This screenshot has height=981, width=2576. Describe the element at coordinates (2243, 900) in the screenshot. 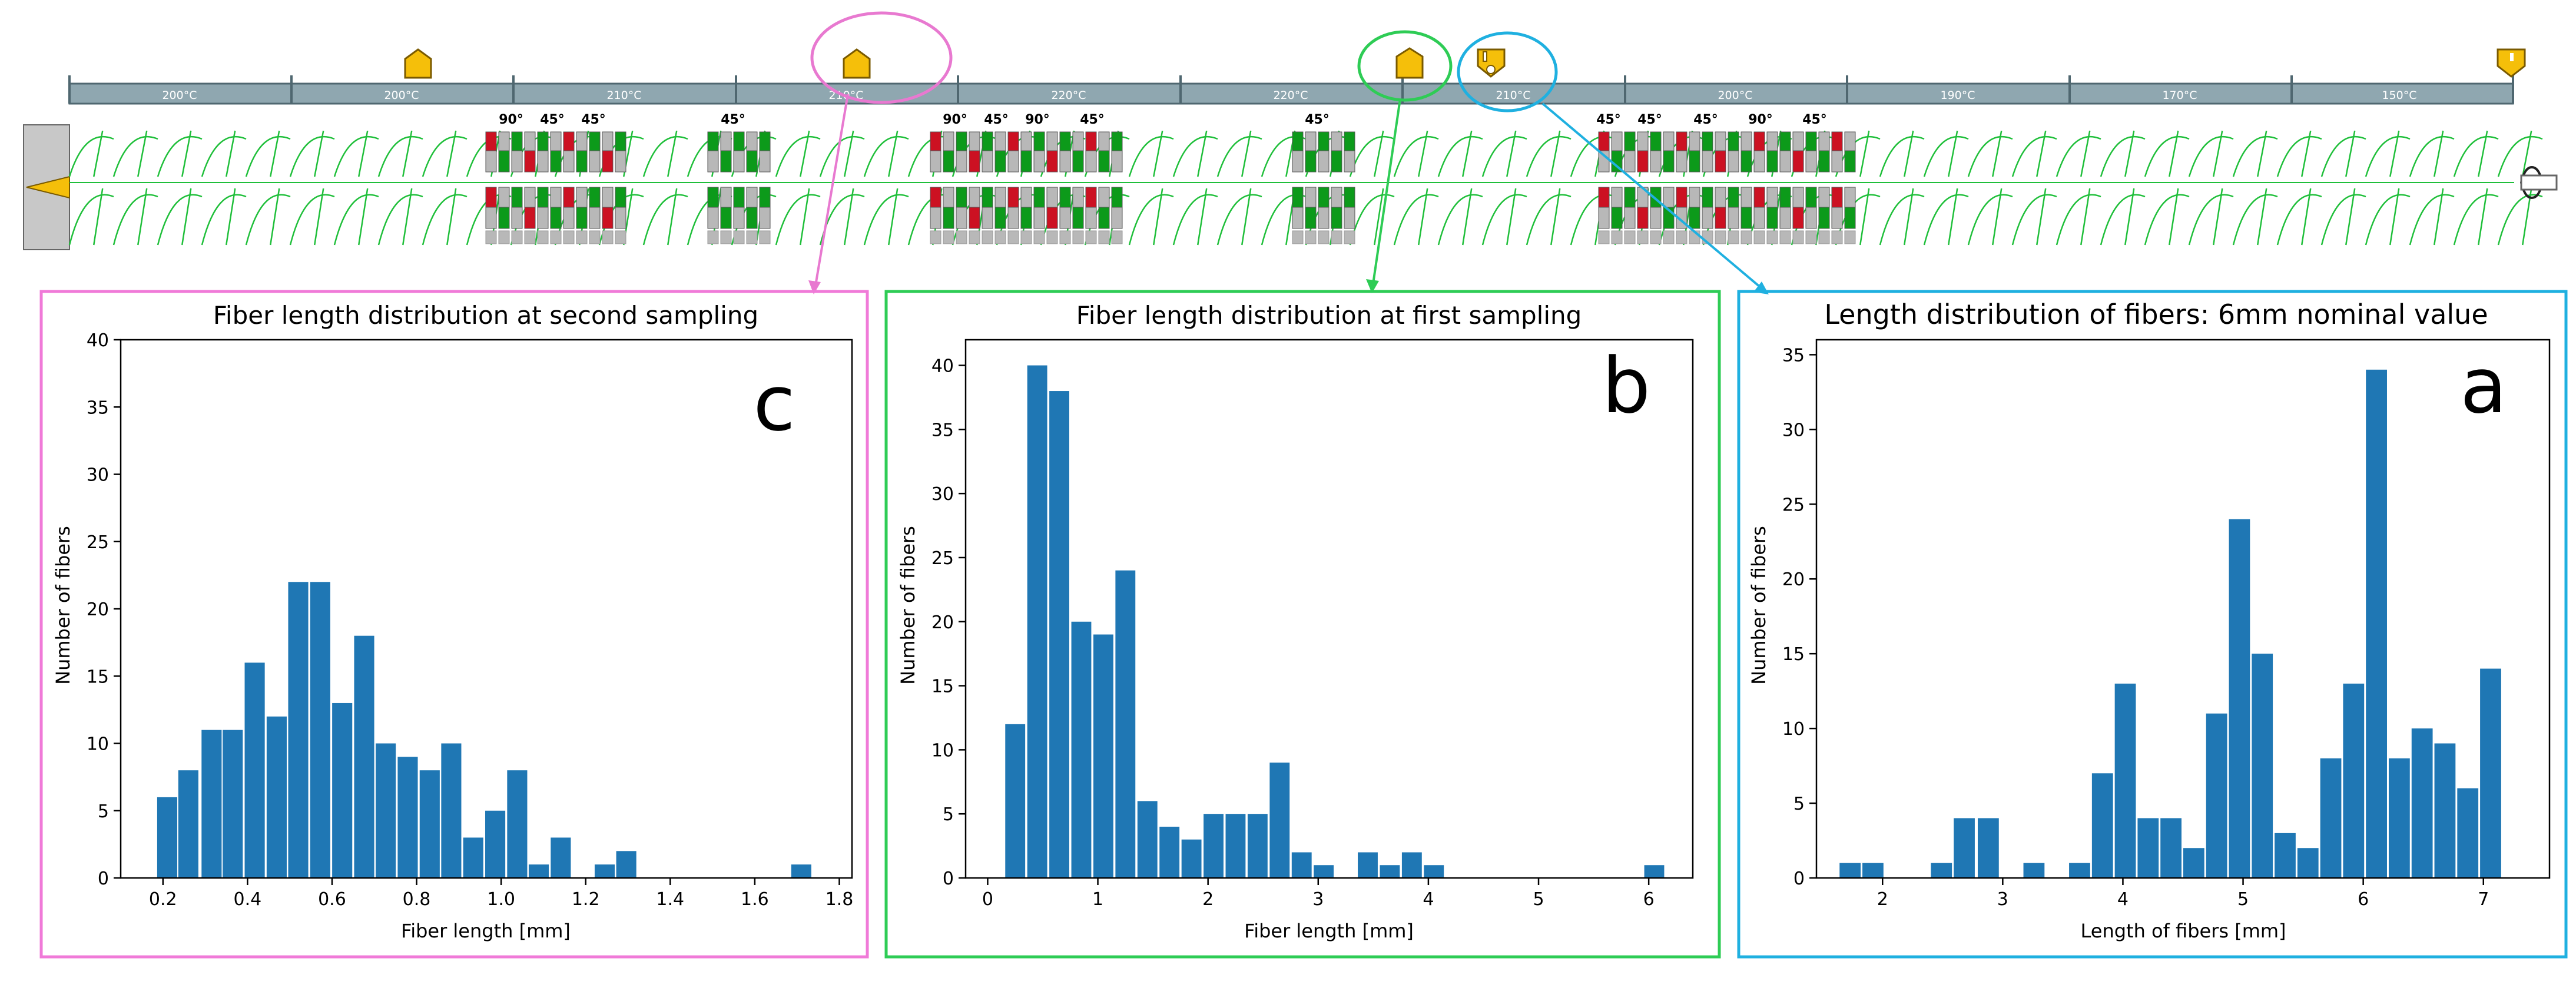

I see `x-tick-label: 5` at that location.